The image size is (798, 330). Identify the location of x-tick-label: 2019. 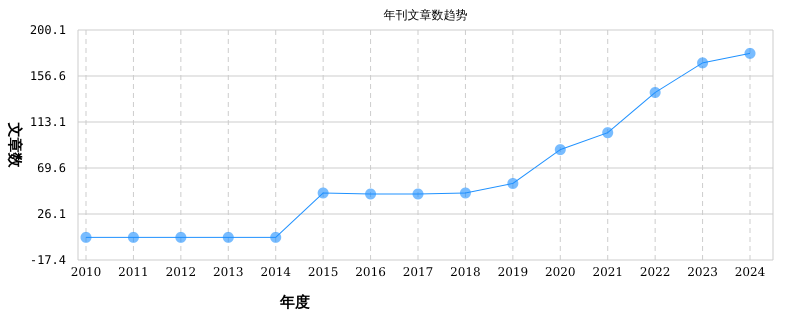
(513, 272).